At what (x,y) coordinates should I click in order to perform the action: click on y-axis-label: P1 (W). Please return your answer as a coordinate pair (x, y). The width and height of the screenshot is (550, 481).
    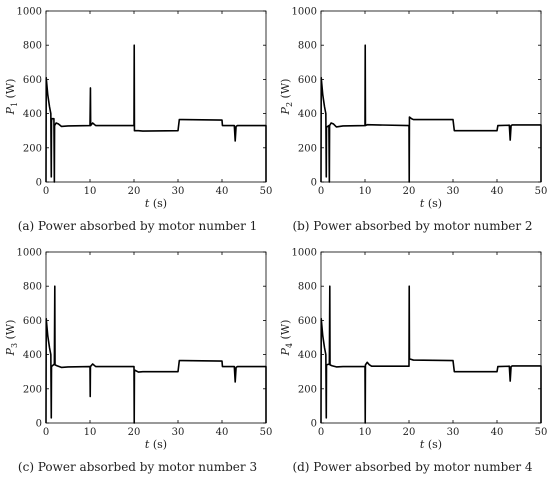
    Looking at the image, I should click on (11, 97).